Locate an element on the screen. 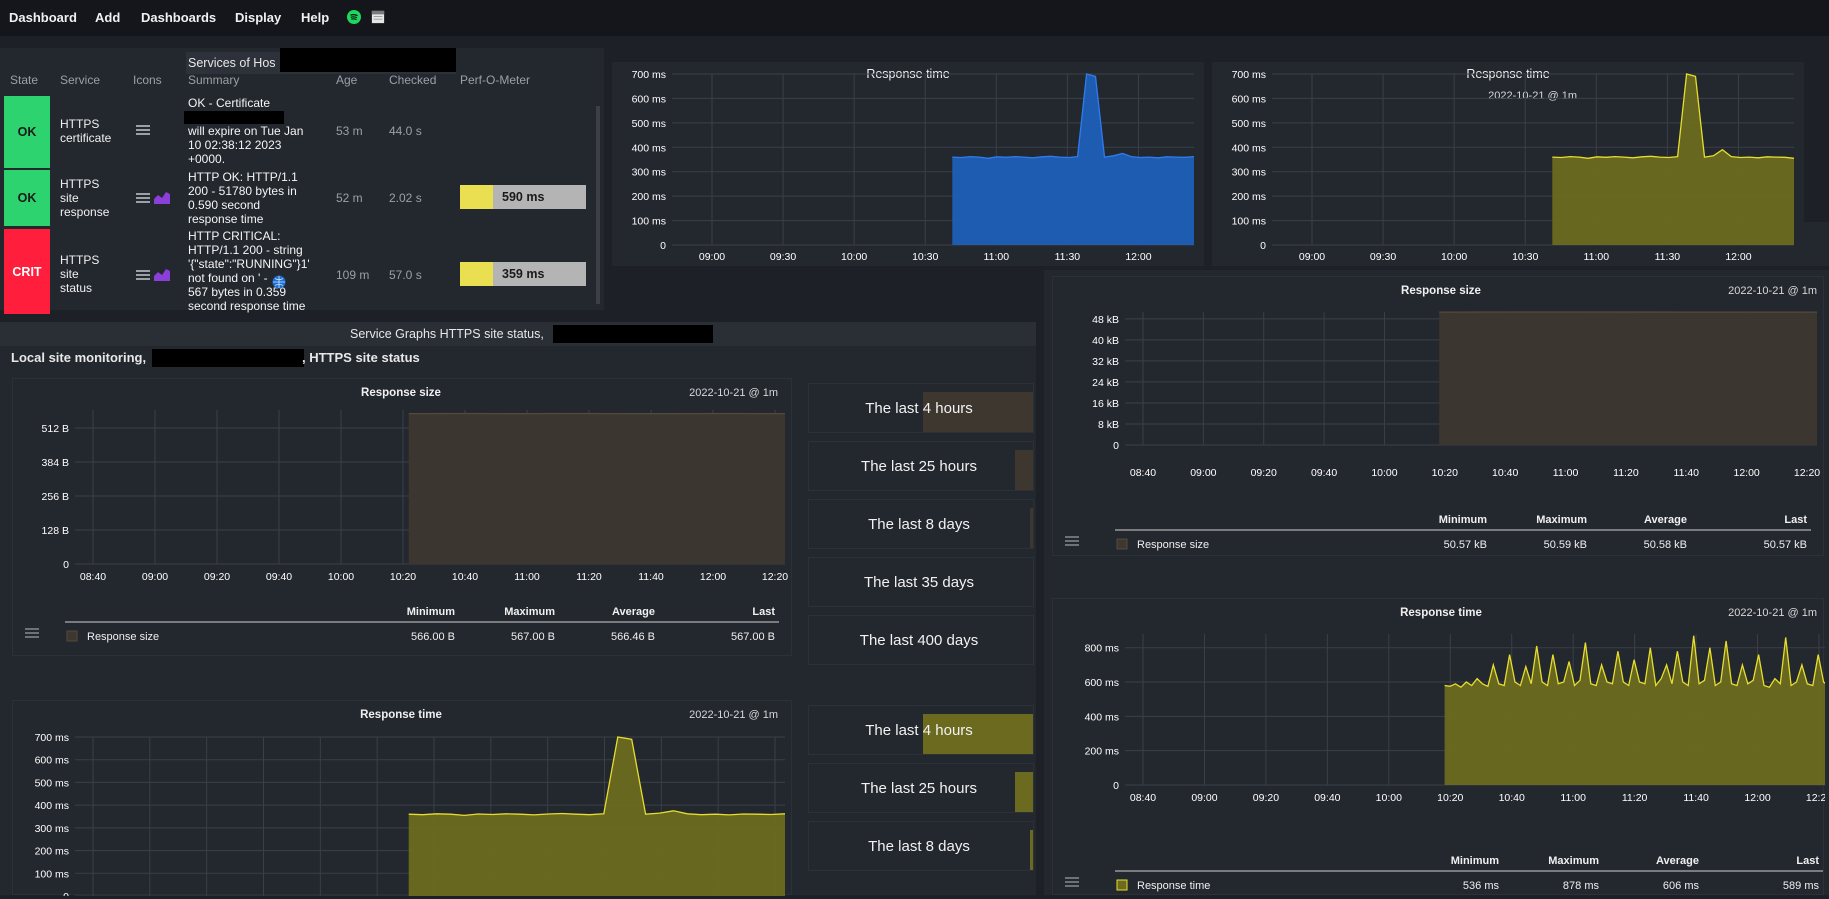 This screenshot has width=1829, height=899. timeframe-thumbnail is located at coordinates (1031, 850).